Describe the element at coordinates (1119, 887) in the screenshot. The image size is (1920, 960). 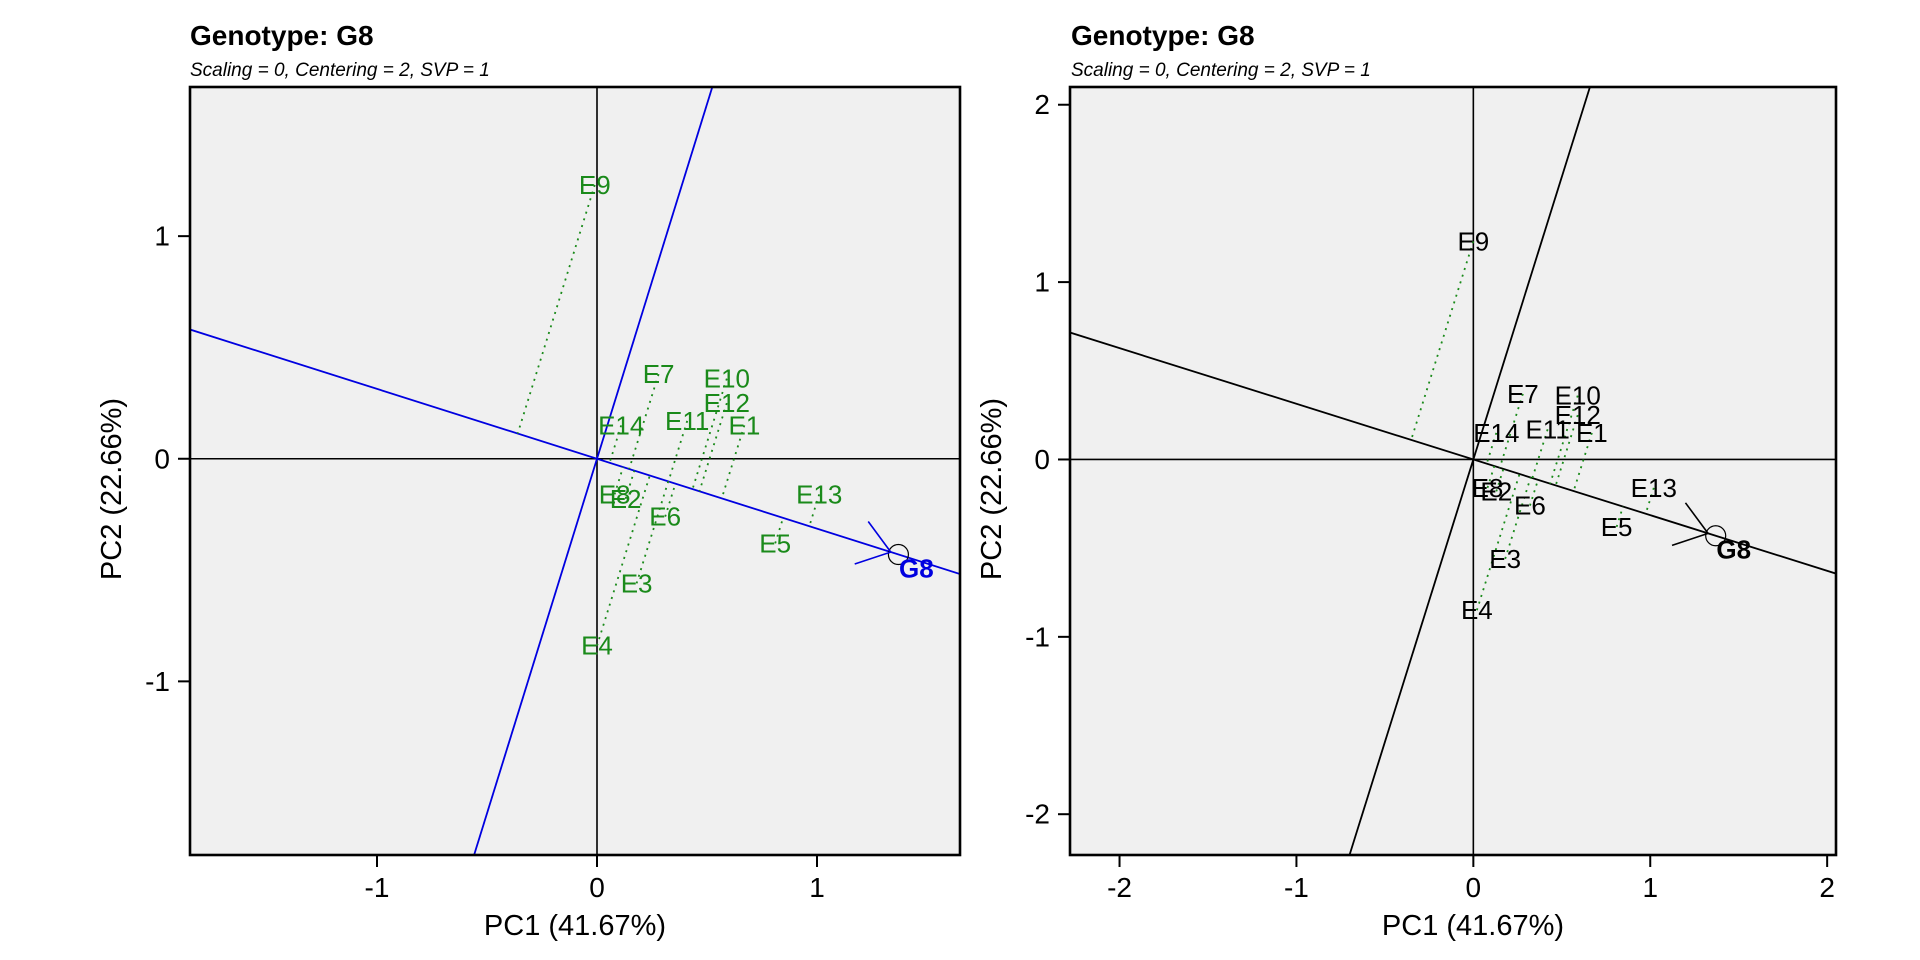
I see `x-tick-label: -2` at that location.